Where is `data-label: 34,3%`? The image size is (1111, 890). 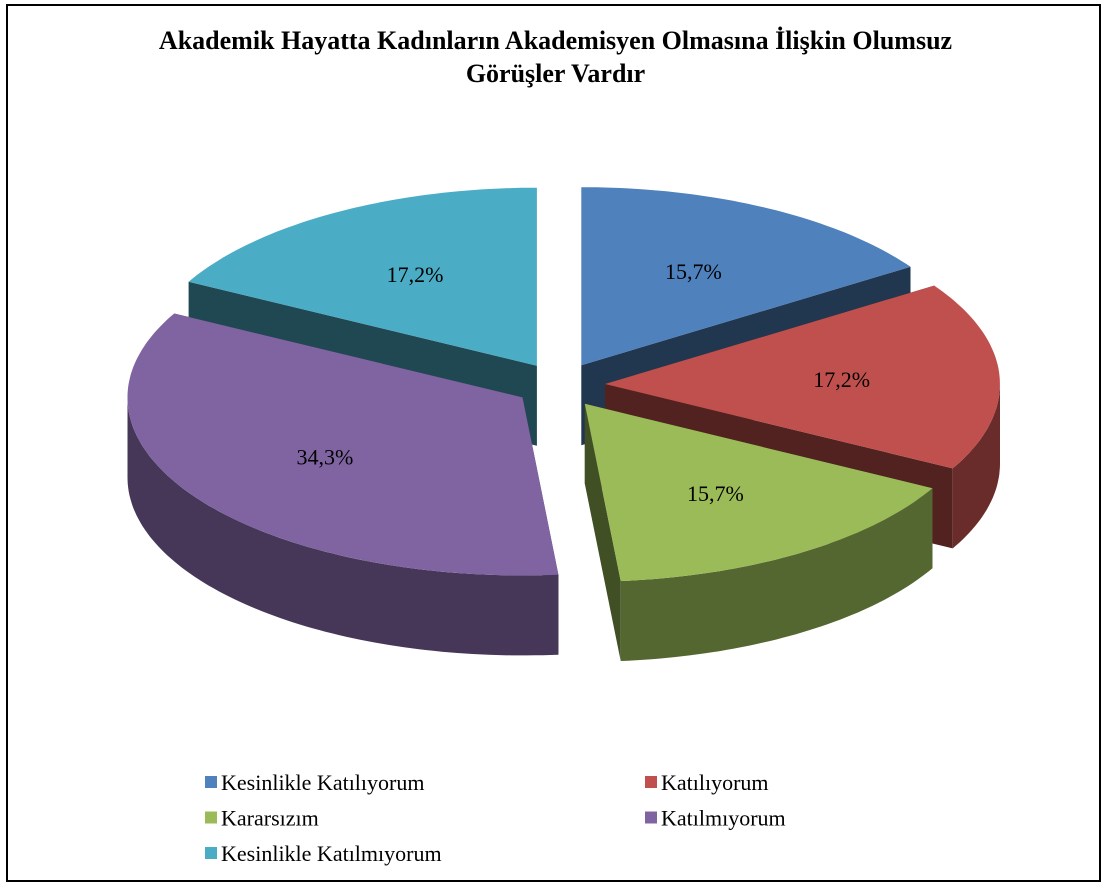
data-label: 34,3% is located at coordinates (325, 456).